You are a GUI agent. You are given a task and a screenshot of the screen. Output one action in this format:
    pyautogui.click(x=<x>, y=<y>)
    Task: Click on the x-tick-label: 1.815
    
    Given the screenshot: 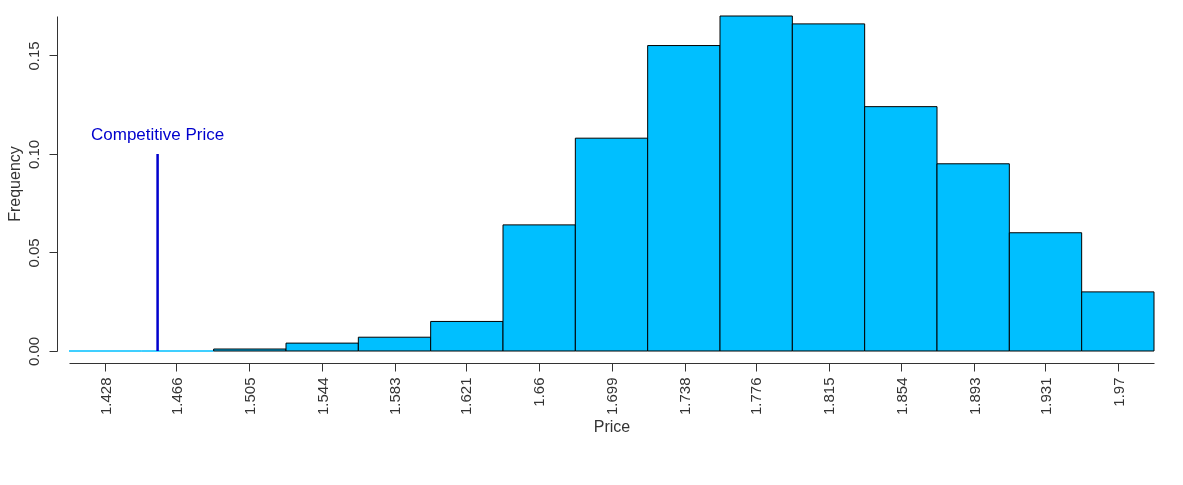 What is the action you would take?
    pyautogui.click(x=829, y=396)
    